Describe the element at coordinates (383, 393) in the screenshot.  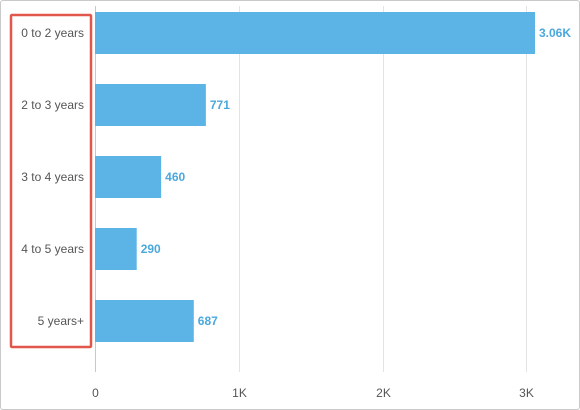
I see `x-tick-label: 2K` at that location.